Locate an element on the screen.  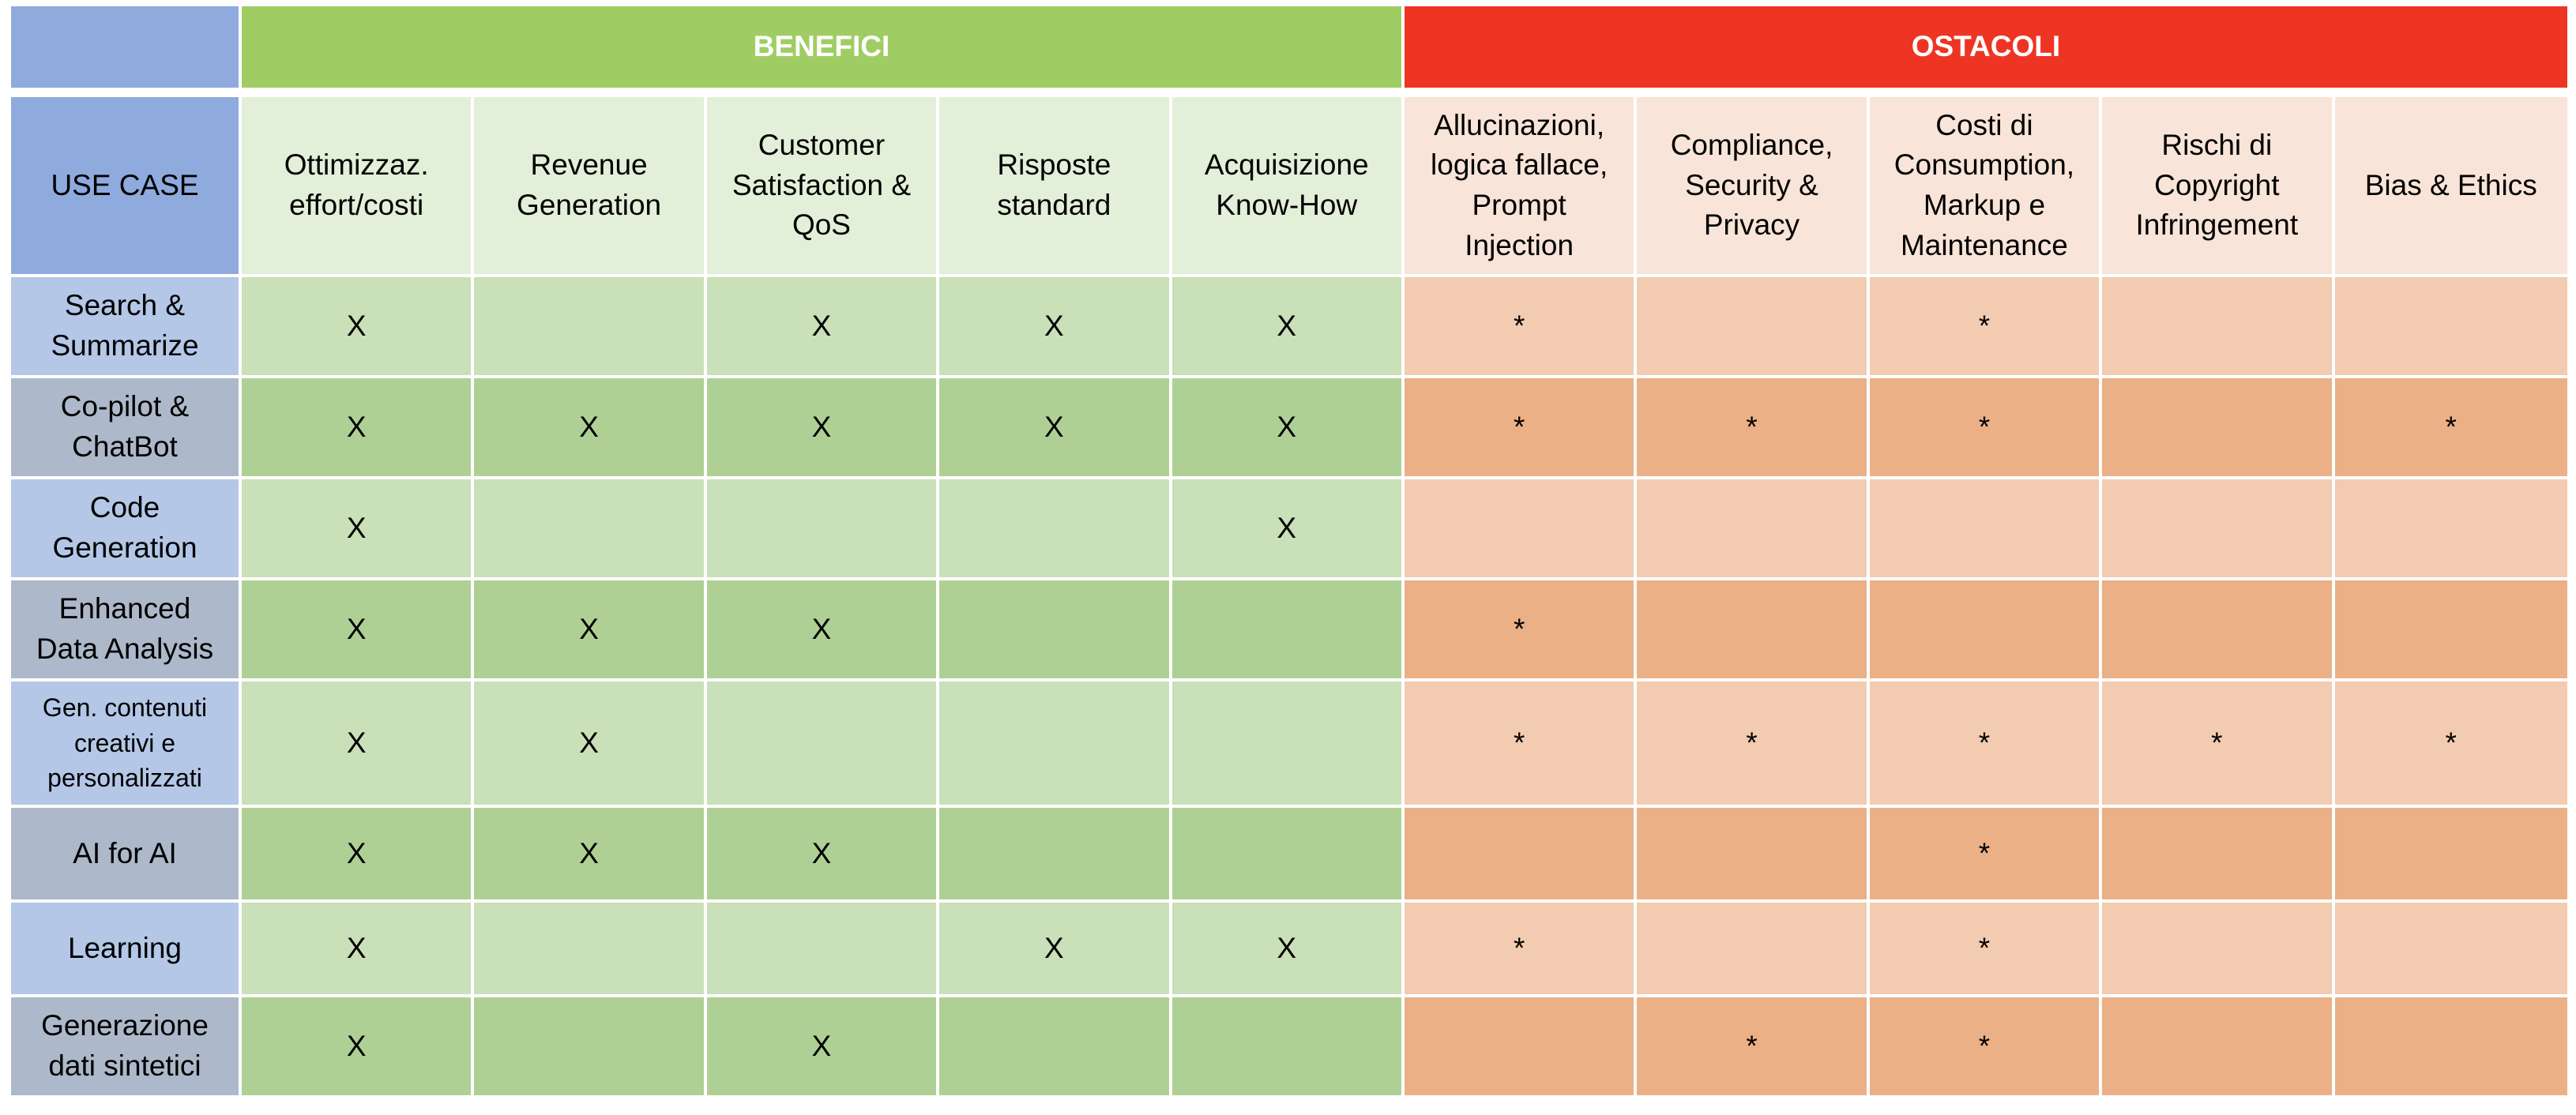
use-case-header: USE CASE is located at coordinates (126, 187).